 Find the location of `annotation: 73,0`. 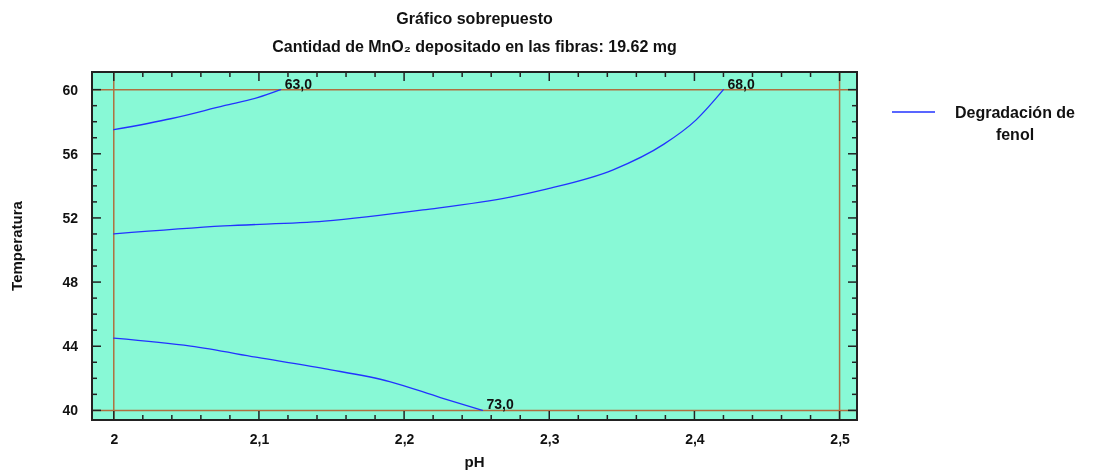

annotation: 73,0 is located at coordinates (500, 404).